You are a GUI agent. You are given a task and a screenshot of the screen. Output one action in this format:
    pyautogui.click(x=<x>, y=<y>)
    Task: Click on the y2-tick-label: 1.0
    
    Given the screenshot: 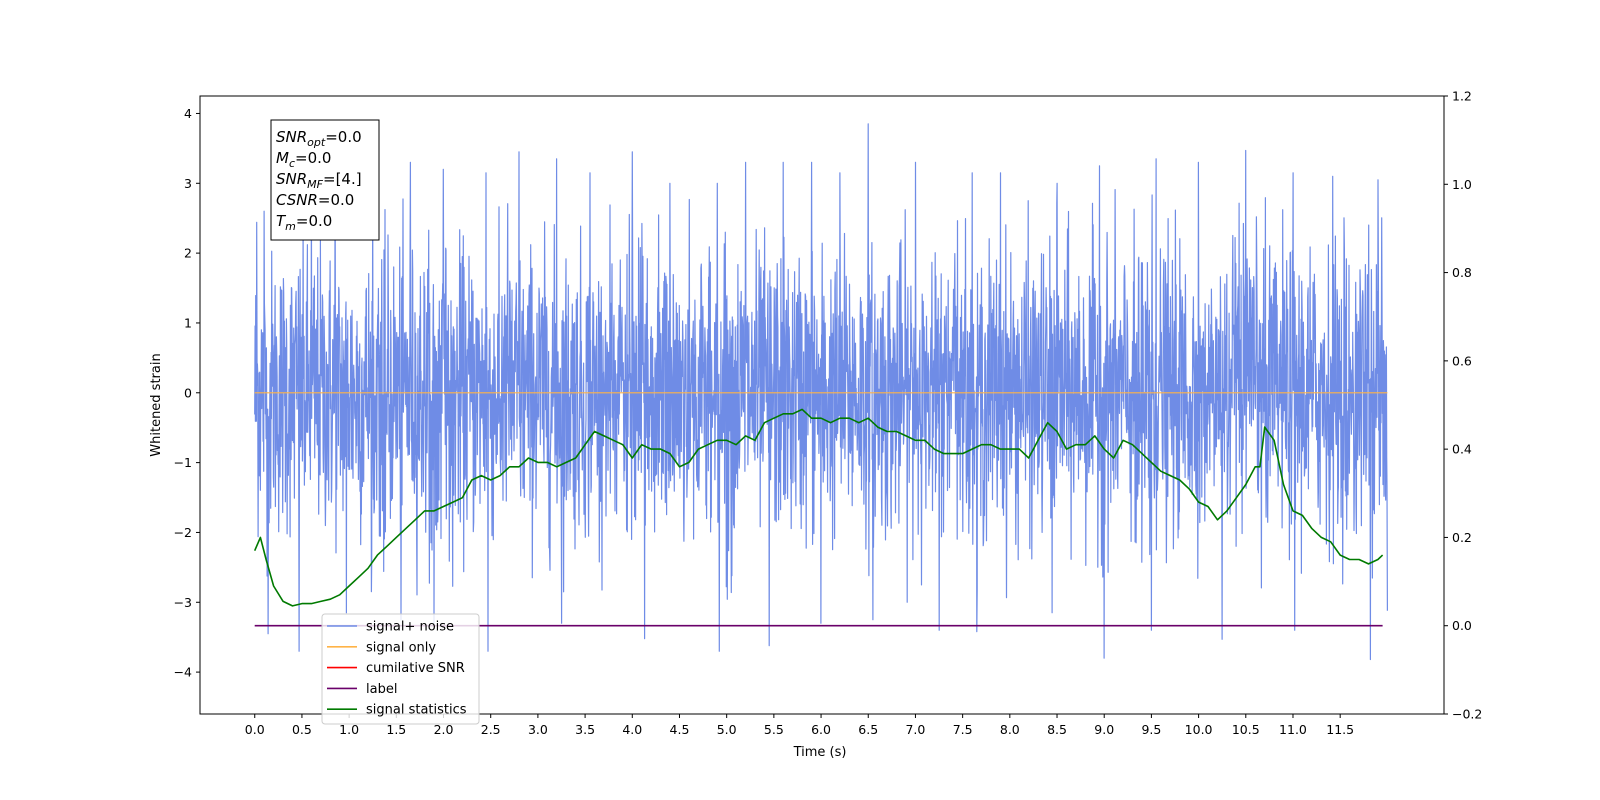 What is the action you would take?
    pyautogui.click(x=1462, y=184)
    